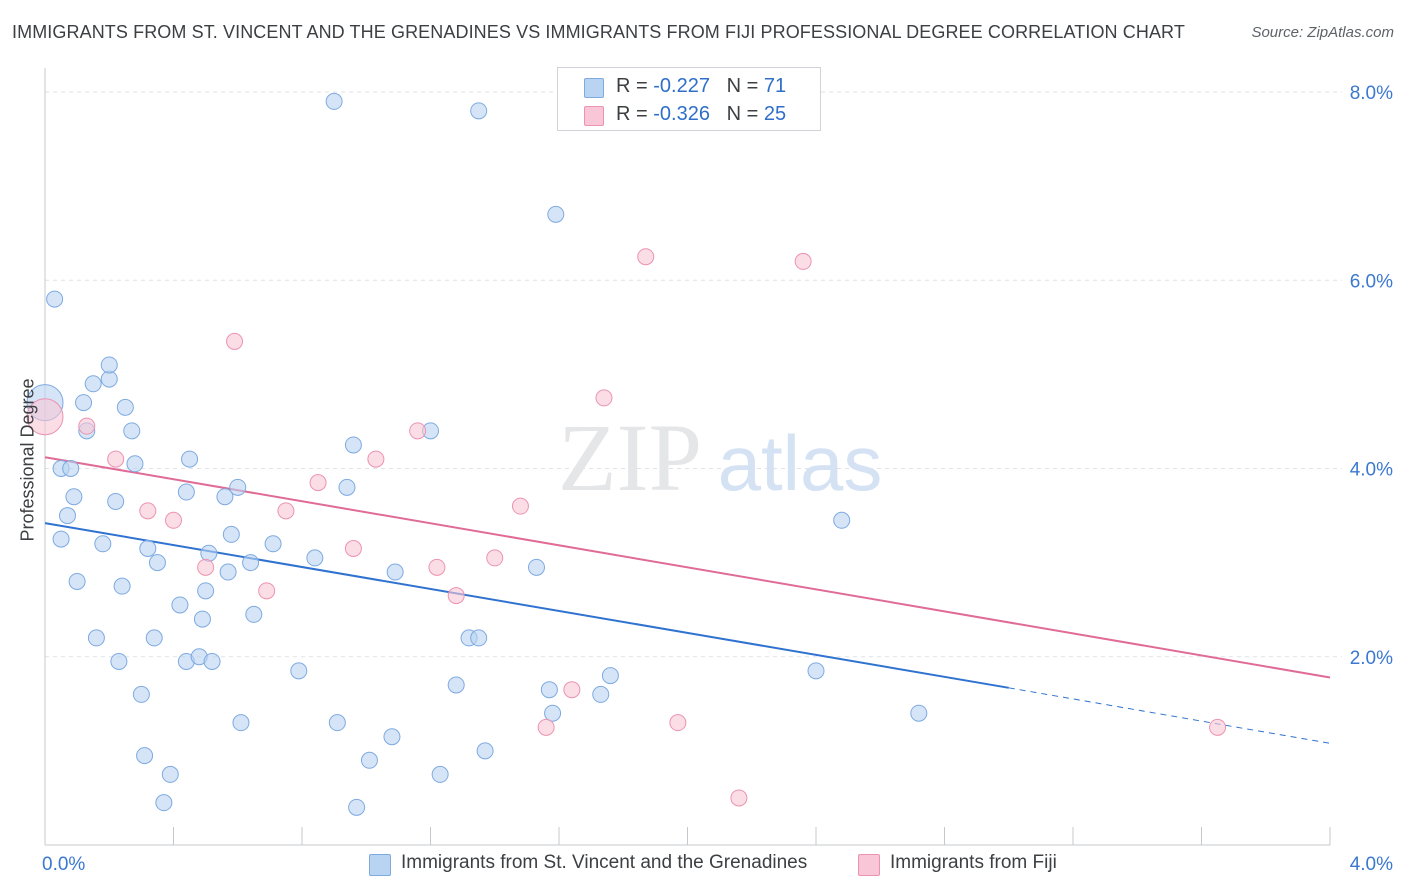 The height and width of the screenshot is (892, 1406). What do you see at coordinates (380, 865) in the screenshot?
I see `bottom-legend-swatch-blue` at bounding box center [380, 865].